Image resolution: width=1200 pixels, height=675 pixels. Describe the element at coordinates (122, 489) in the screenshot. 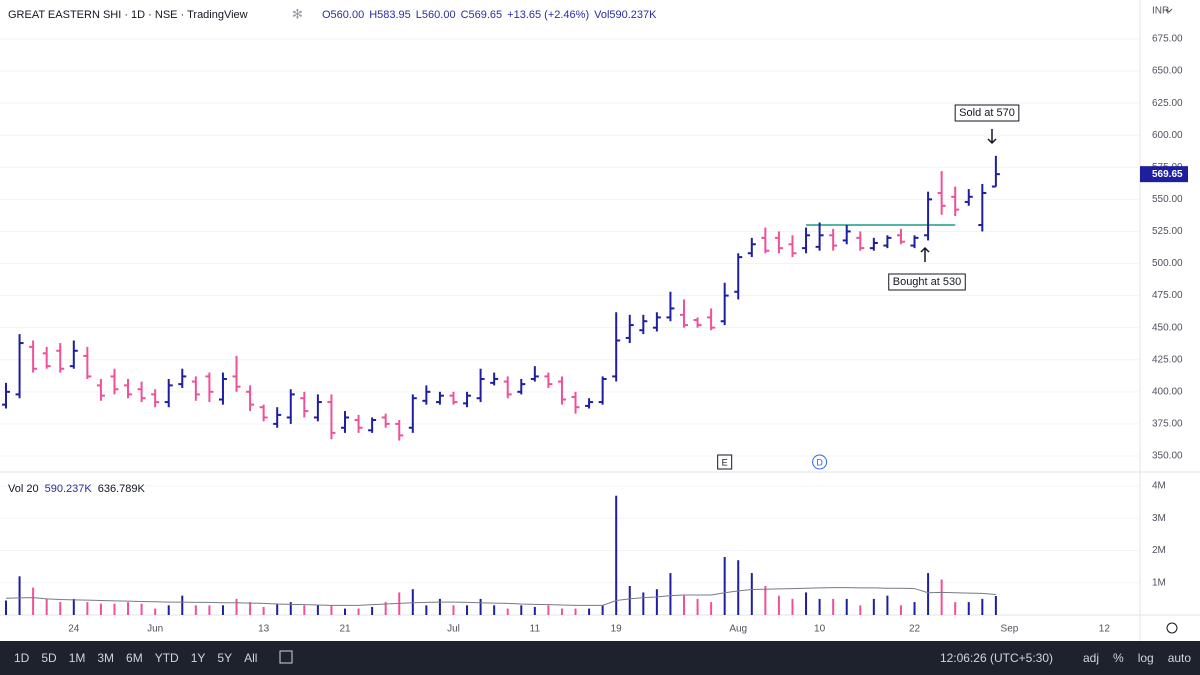

I see `volume-legend: 636.789K` at that location.